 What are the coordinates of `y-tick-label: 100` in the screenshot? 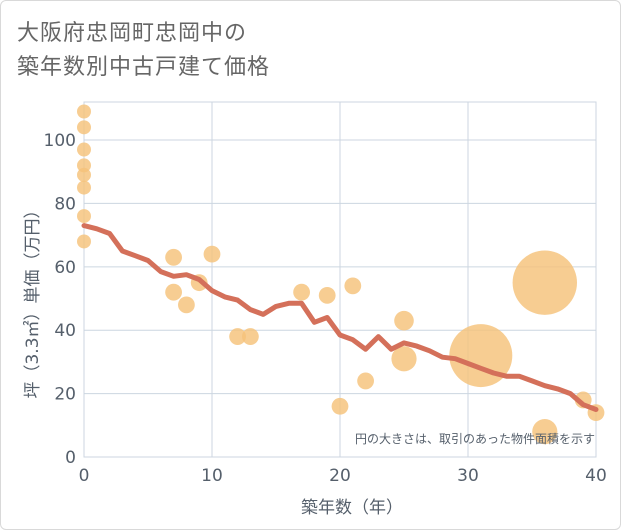 It's located at (60, 141).